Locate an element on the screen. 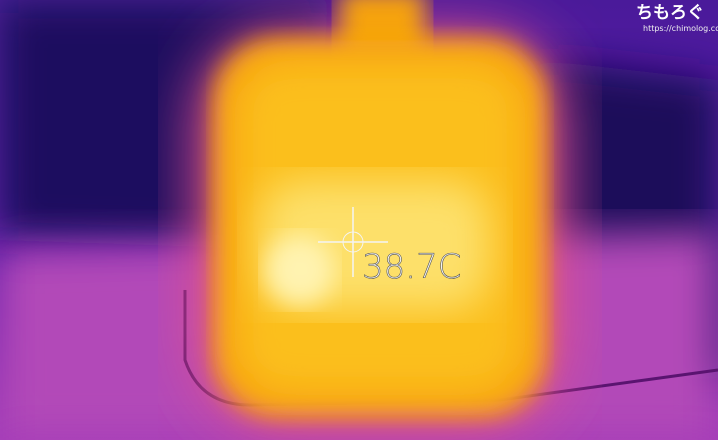 This screenshot has width=718, height=440. watermark-url: https://chimolog.co/ is located at coordinates (680, 28).